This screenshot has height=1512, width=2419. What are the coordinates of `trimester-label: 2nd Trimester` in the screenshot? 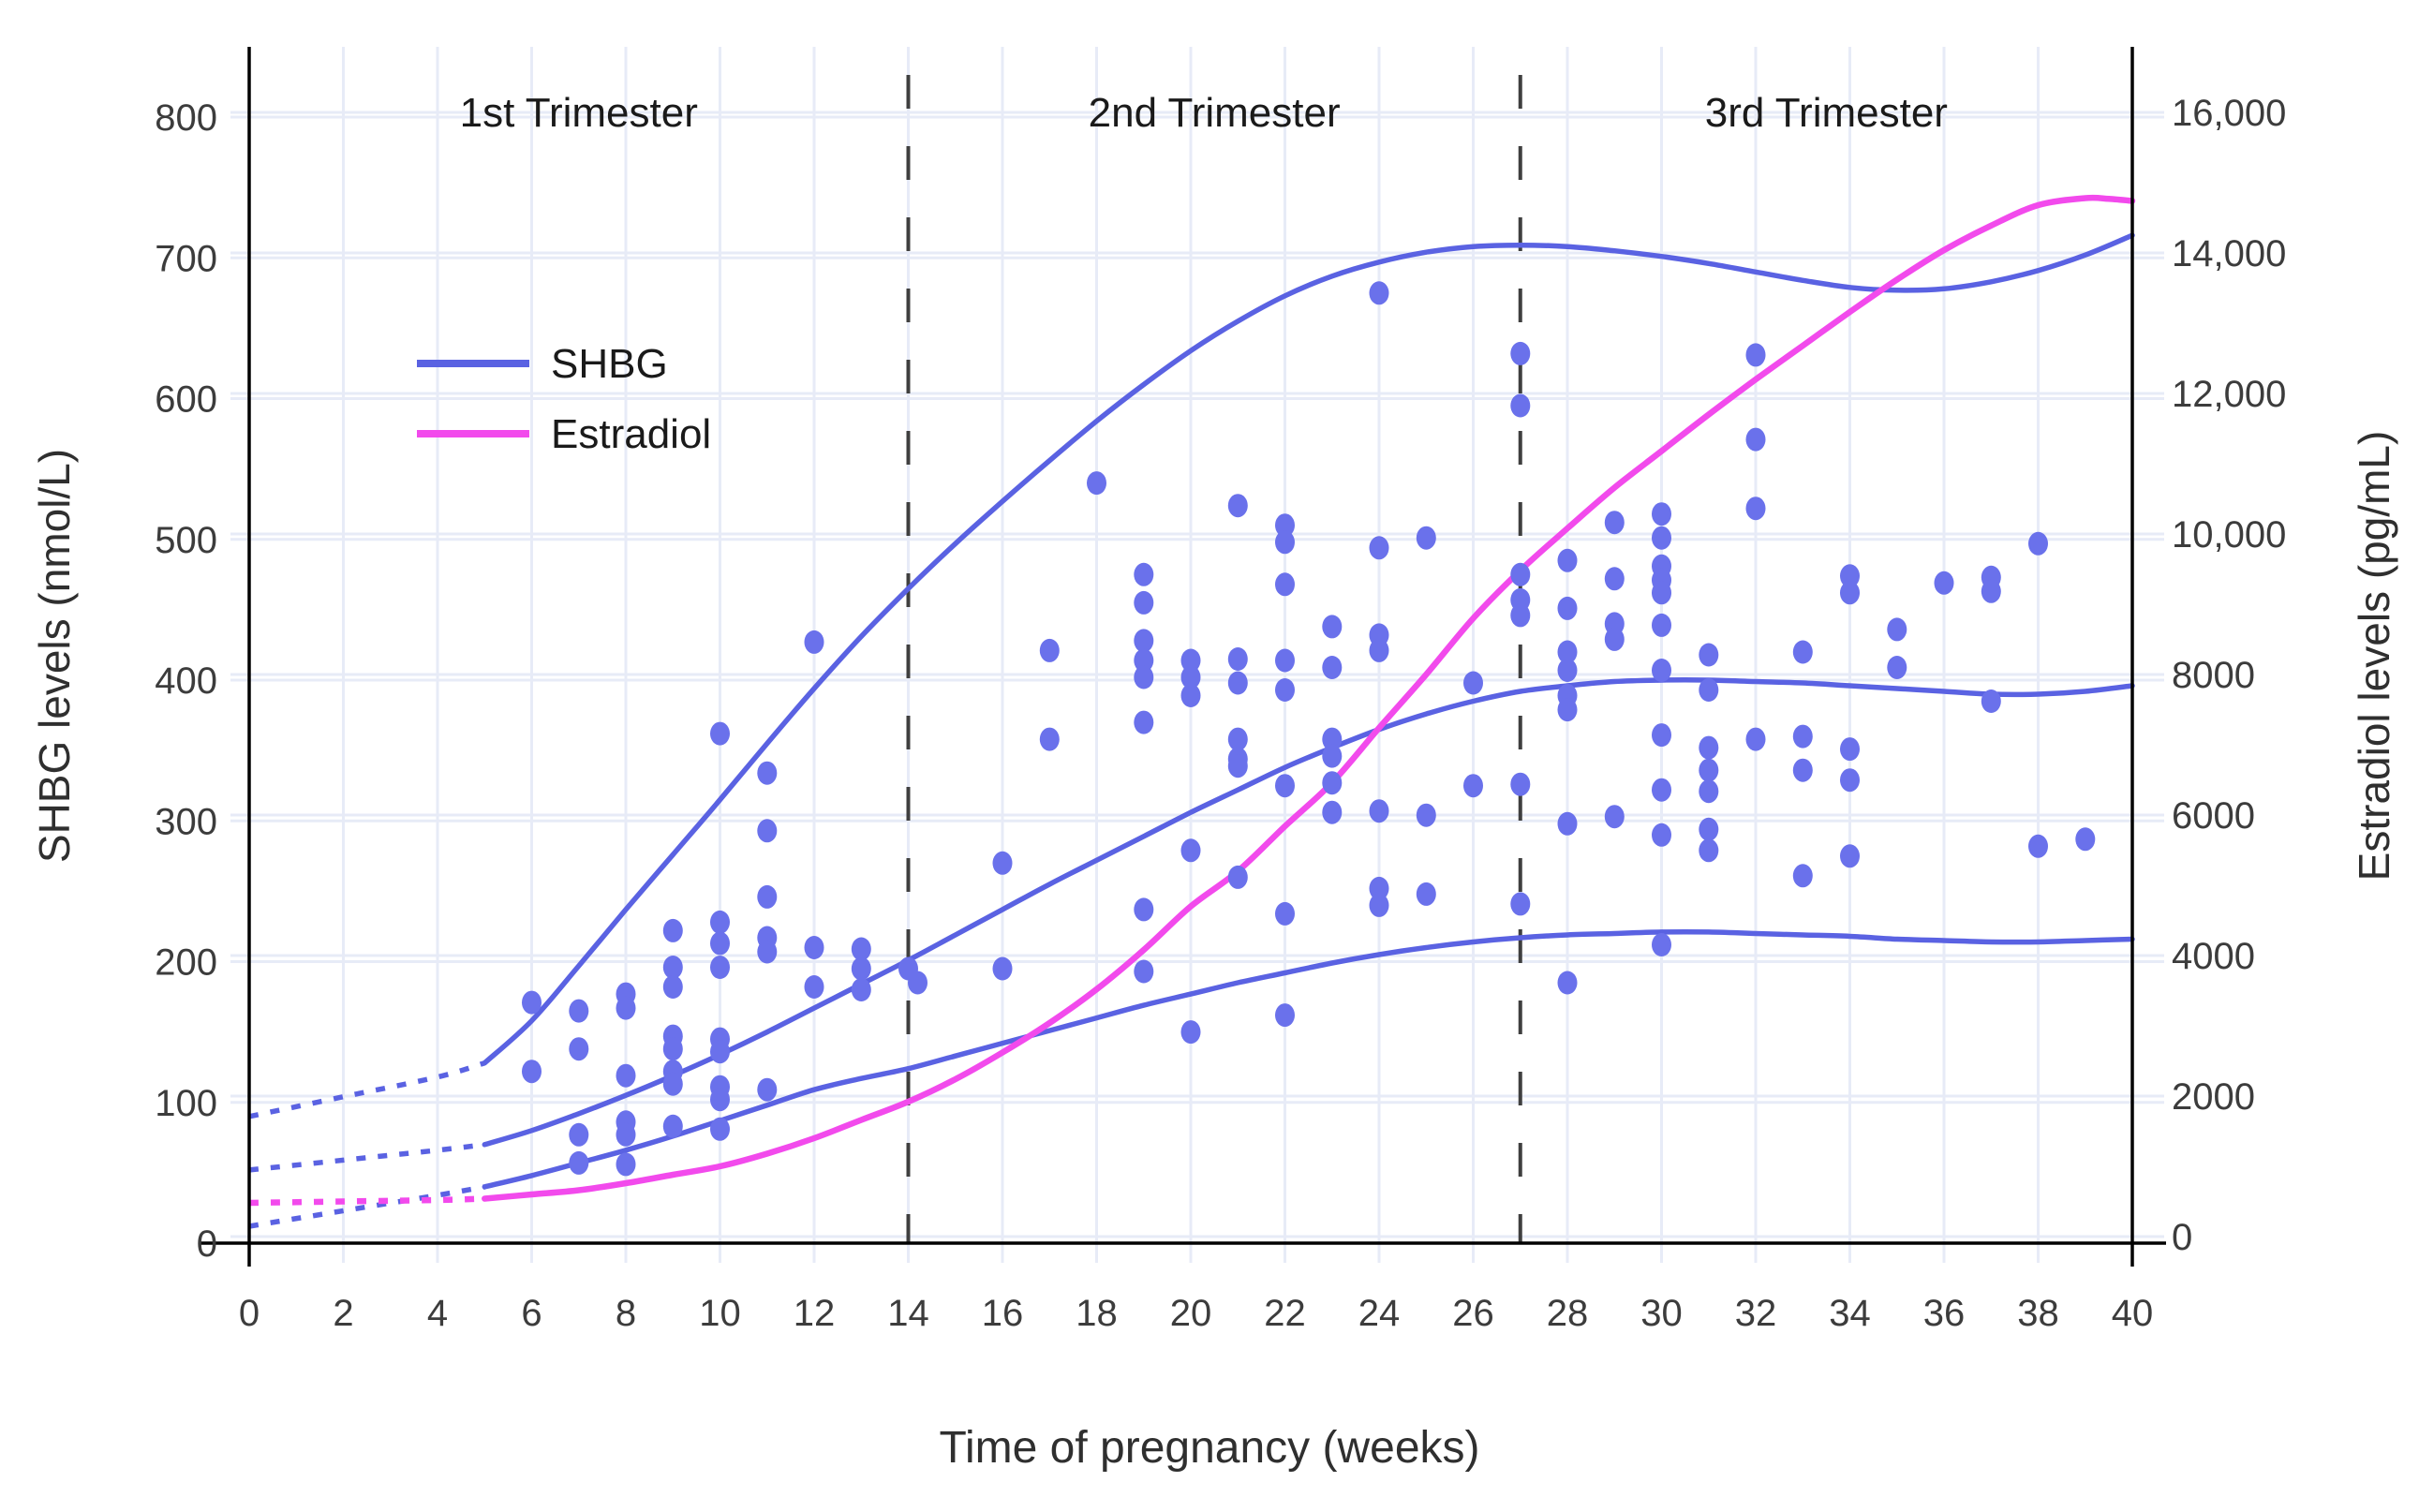 It's located at (1215, 113).